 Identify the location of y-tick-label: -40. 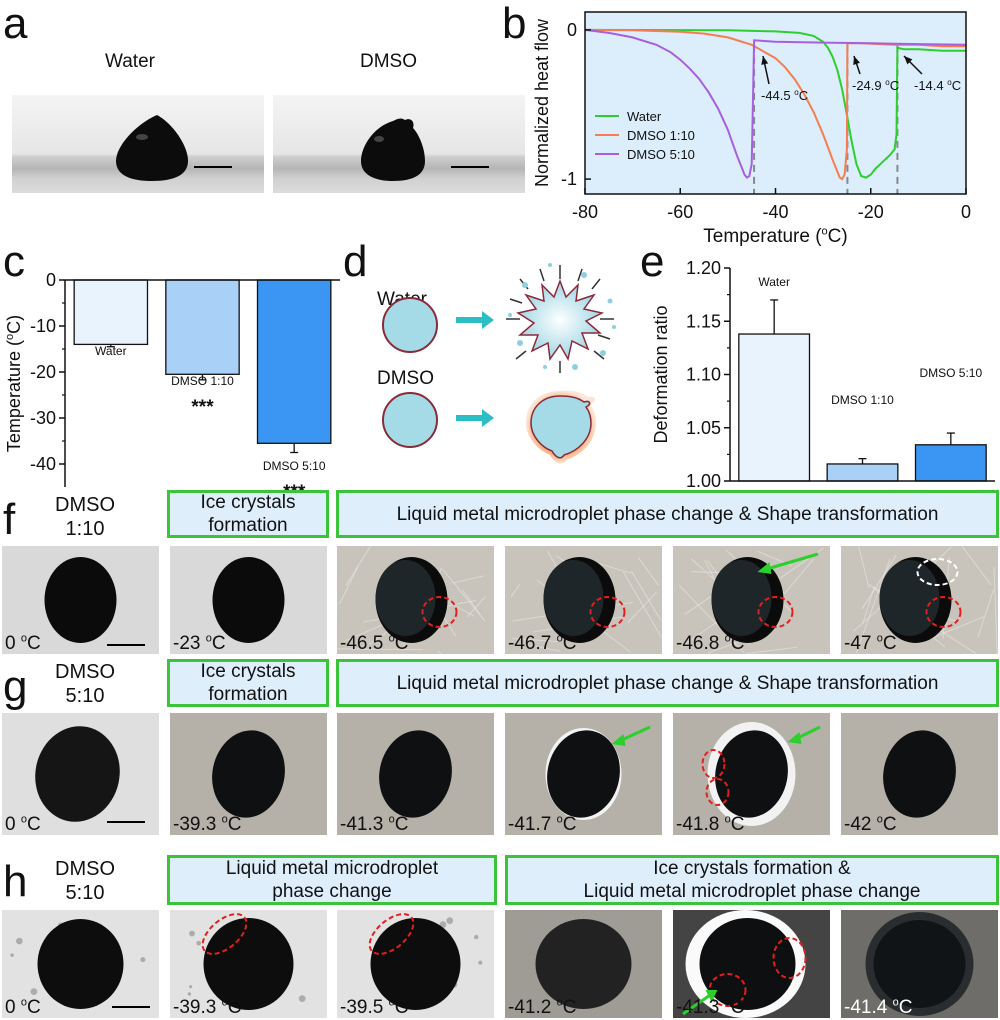
(43, 464).